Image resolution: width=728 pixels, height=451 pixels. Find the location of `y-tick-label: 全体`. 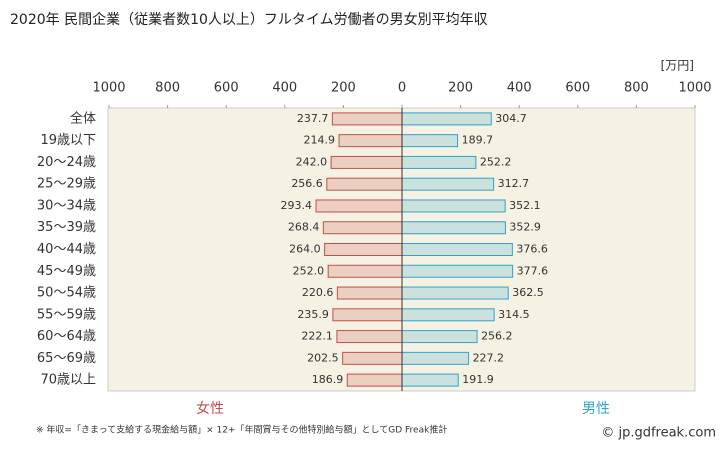

y-tick-label: 全体 is located at coordinates (83, 118).